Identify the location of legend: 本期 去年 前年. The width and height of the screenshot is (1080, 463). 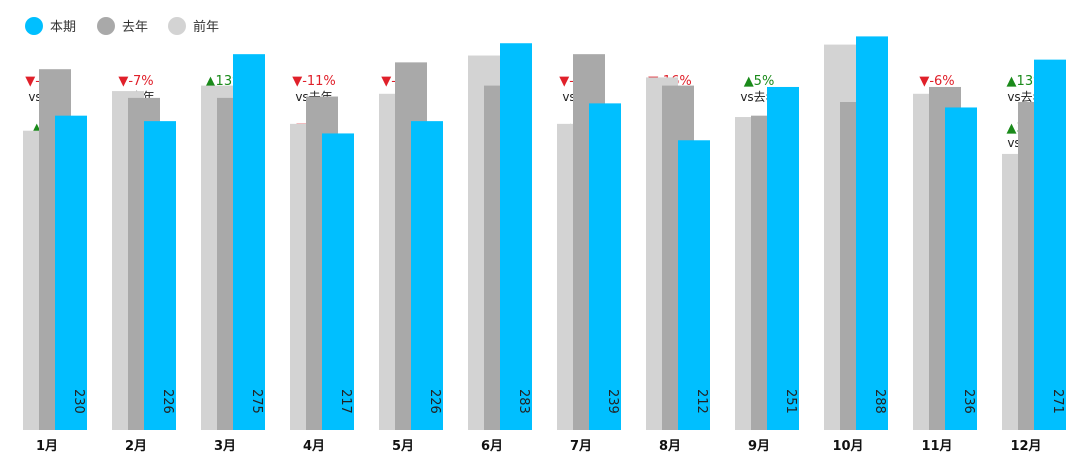
(122, 26).